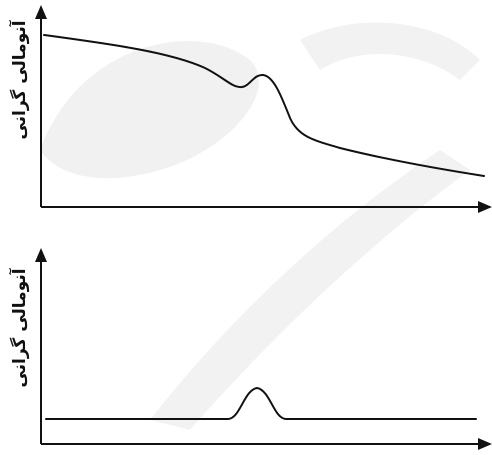 The image size is (492, 455). What do you see at coordinates (20, 80) in the screenshot?
I see `top-y-axis-label: آنومالی گرانی` at bounding box center [20, 80].